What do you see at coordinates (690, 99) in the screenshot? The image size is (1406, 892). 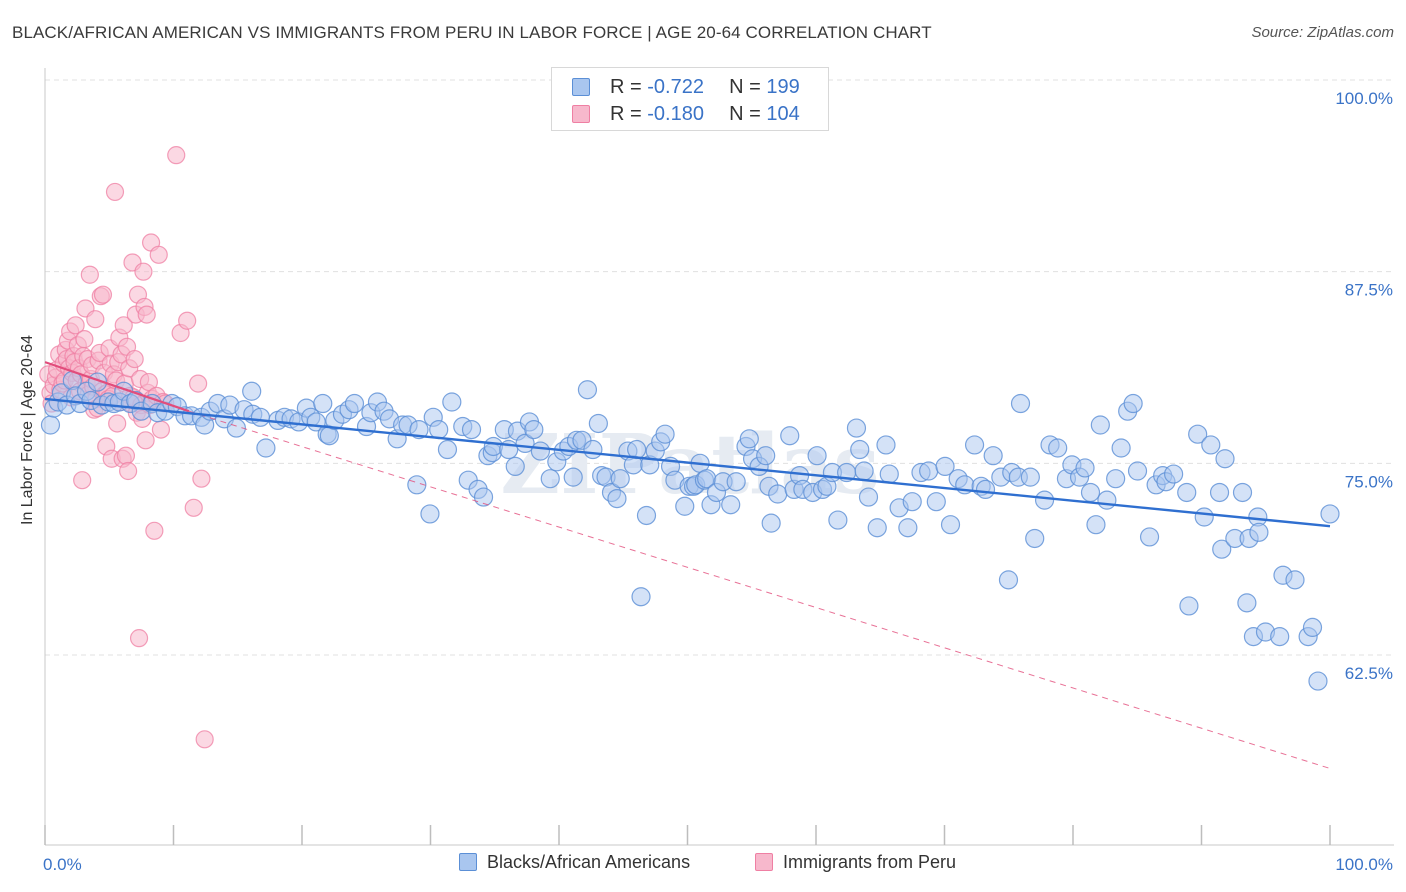 I see `stats-legend: R = -0.722 N = 199 R = -0.180 N = 104` at bounding box center [690, 99].